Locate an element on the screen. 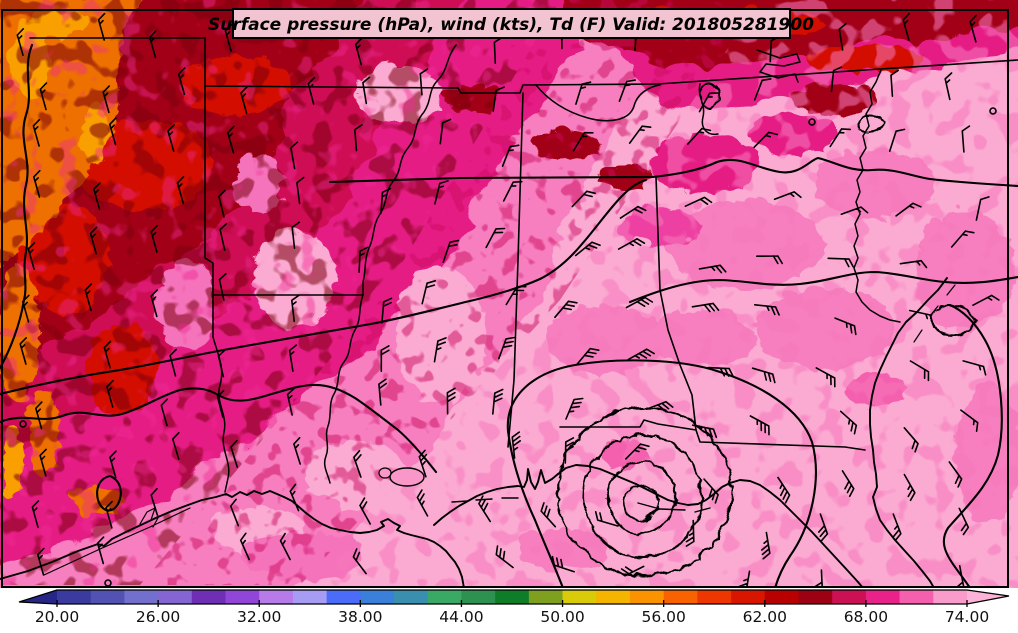 Image resolution: width=1018 pixels, height=633 pixels. isobar-left-edge is located at coordinates (17, 206).